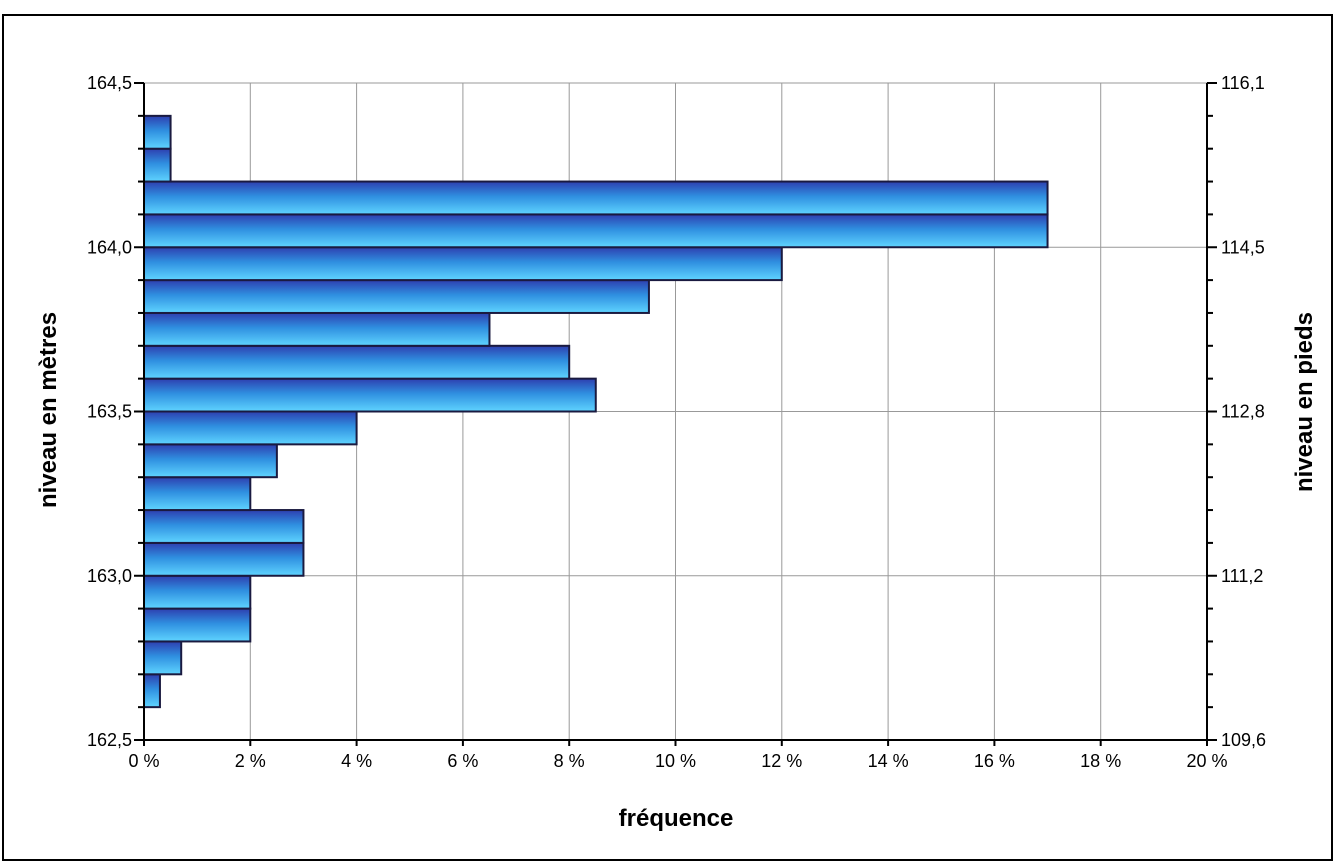  Describe the element at coordinates (48, 410) in the screenshot. I see `y-axis-label: niveau en mètres` at that location.